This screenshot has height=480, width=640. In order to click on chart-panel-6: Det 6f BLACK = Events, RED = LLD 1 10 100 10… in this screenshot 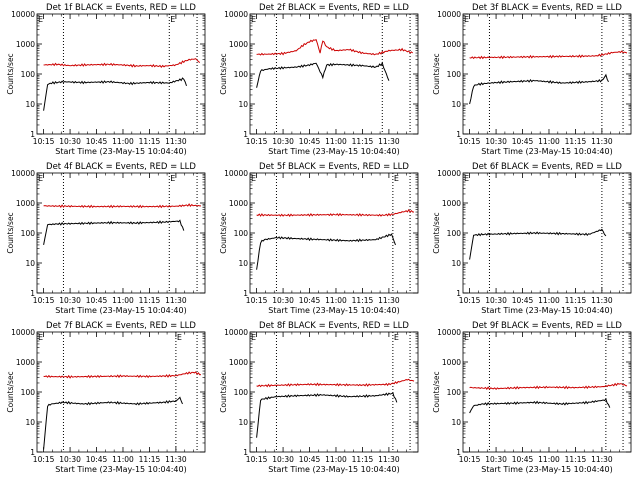, I will do `click(532, 238)`.